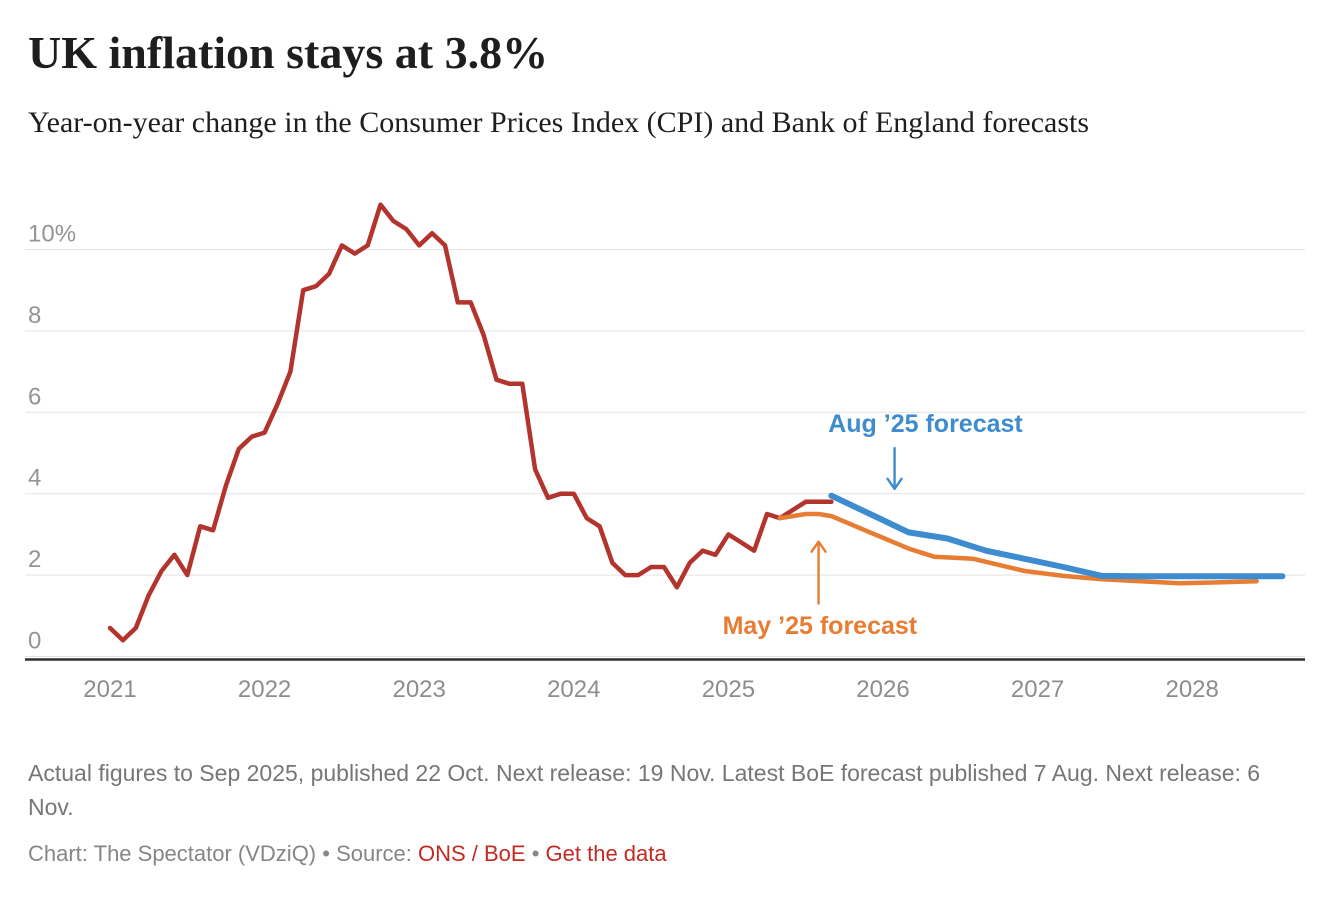  I want to click on y-tick-label: 6, so click(34, 396).